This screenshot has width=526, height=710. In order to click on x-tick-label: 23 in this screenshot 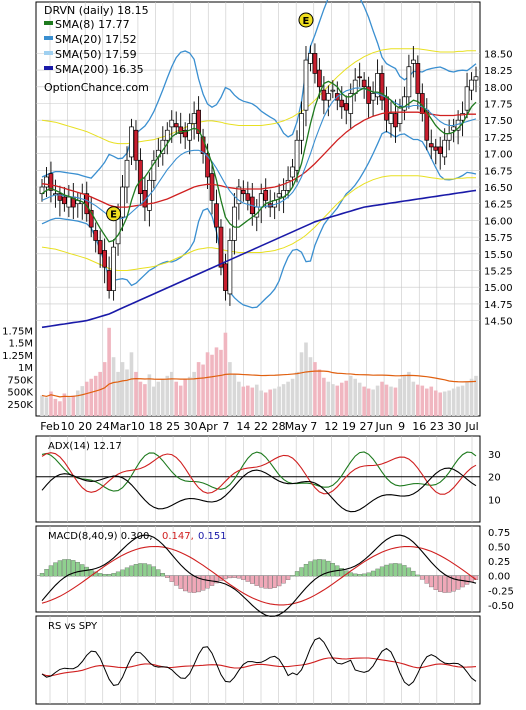, I will do `click(437, 426)`.